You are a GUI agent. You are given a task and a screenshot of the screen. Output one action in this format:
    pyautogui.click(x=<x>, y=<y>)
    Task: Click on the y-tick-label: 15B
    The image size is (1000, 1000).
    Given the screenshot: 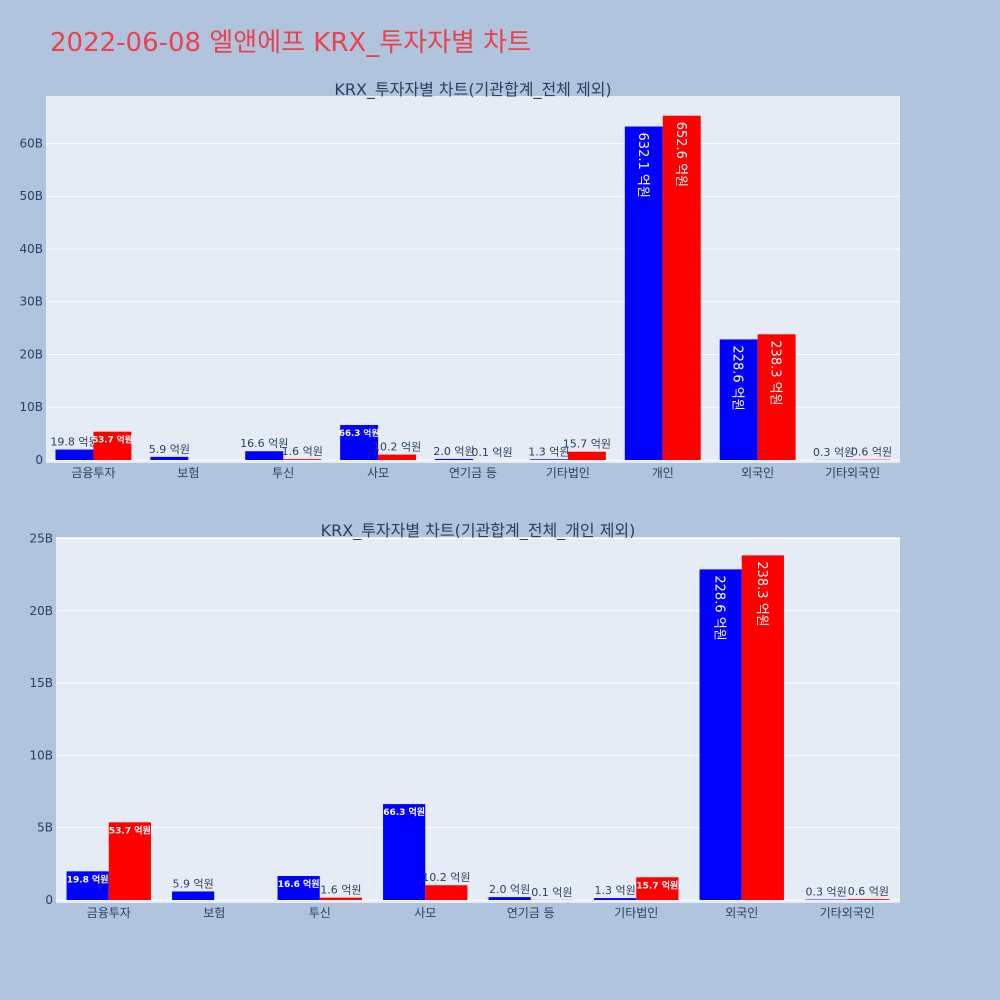 What is the action you would take?
    pyautogui.click(x=41, y=683)
    